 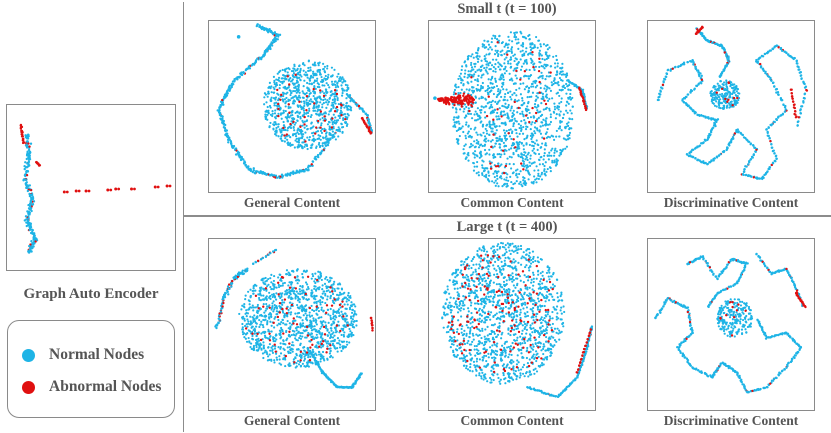 What do you see at coordinates (512, 420) in the screenshot?
I see `large-common-caption: Common Content` at bounding box center [512, 420].